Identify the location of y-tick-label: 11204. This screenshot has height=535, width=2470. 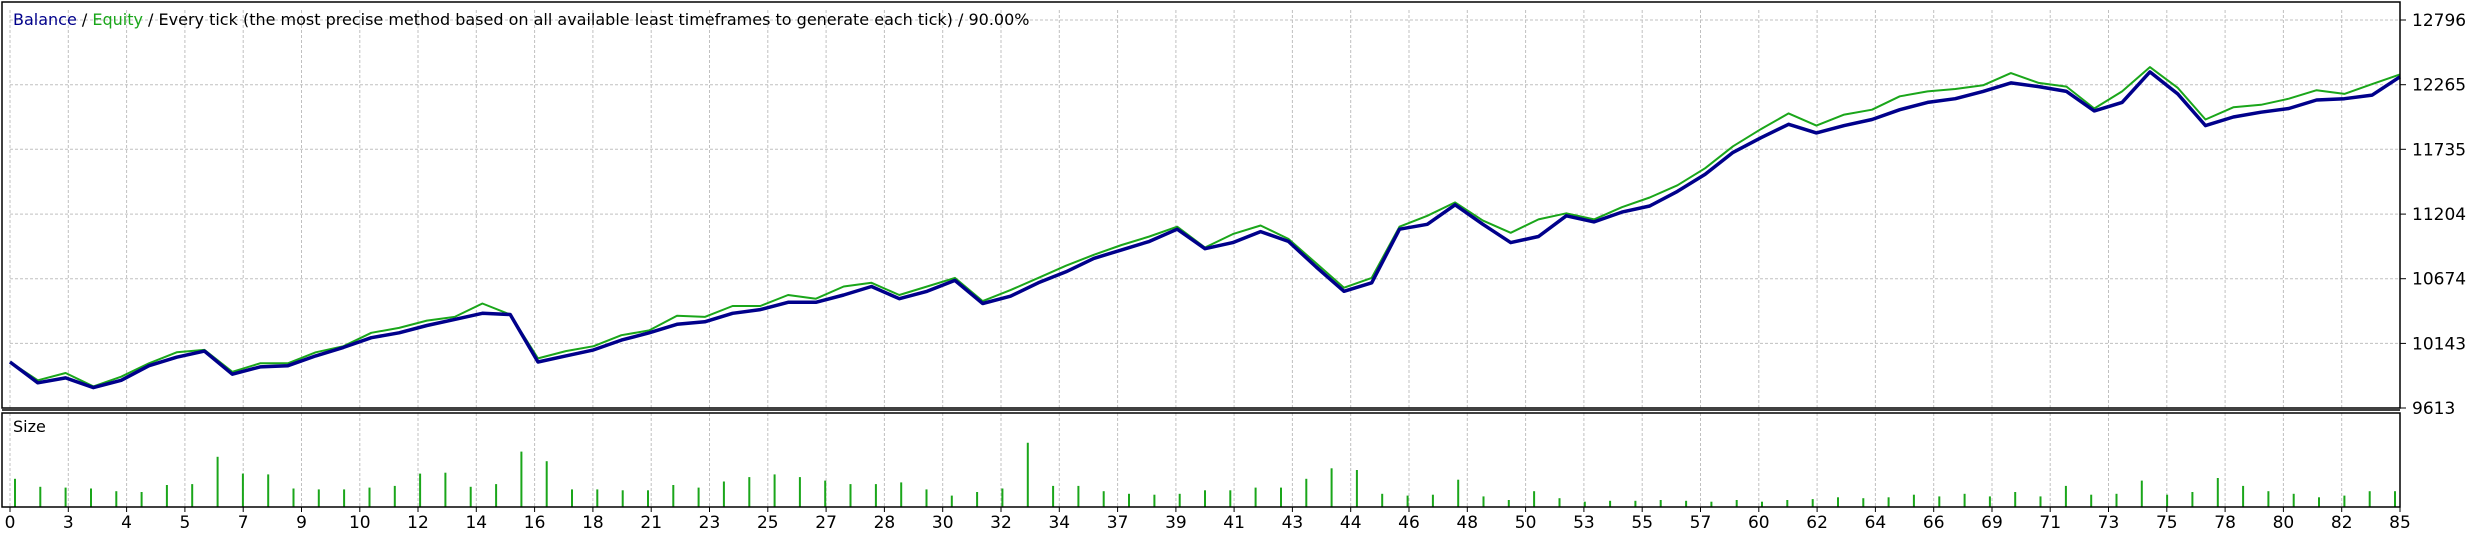
(2439, 215).